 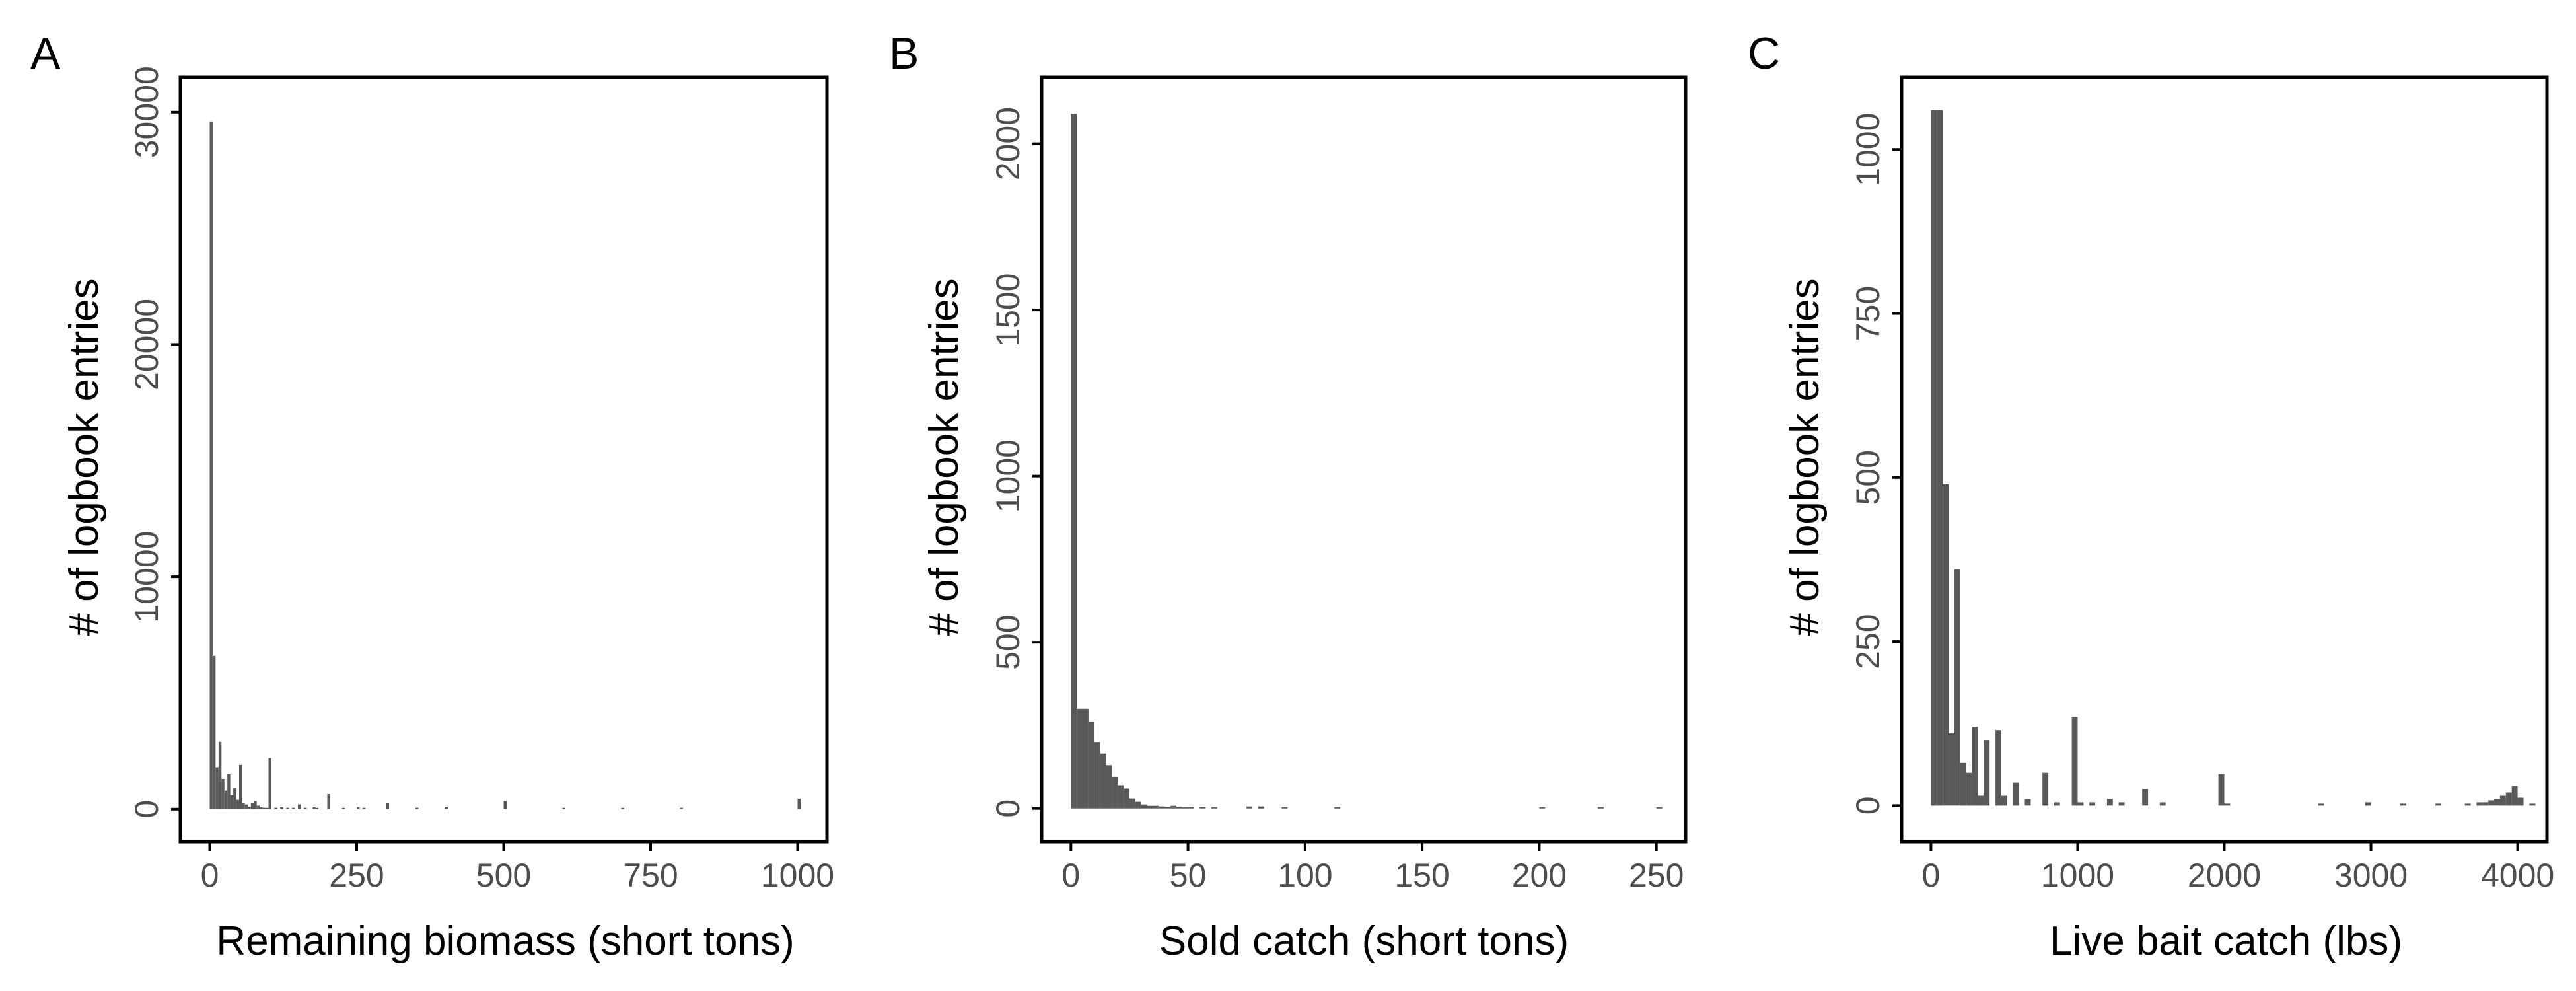 I want to click on panel-c-y-tick-label-0: 0, so click(x=1867, y=805).